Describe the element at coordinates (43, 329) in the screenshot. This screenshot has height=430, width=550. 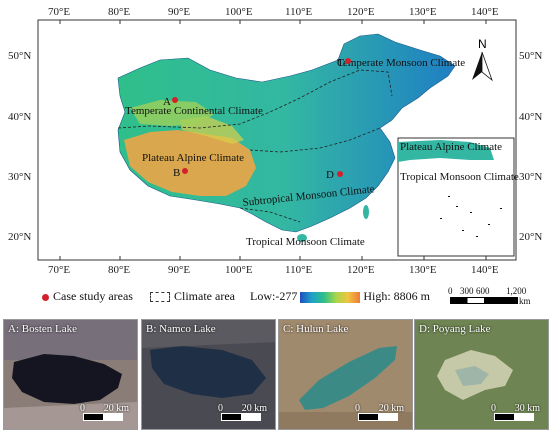
I see `panel-title: A: Bosten Lake` at that location.